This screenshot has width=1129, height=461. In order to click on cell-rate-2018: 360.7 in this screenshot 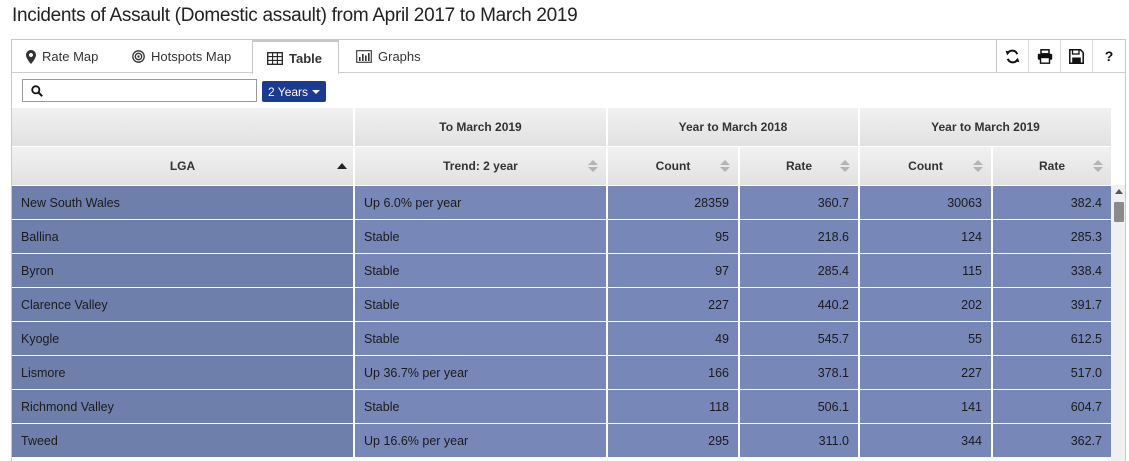, I will do `click(798, 202)`.